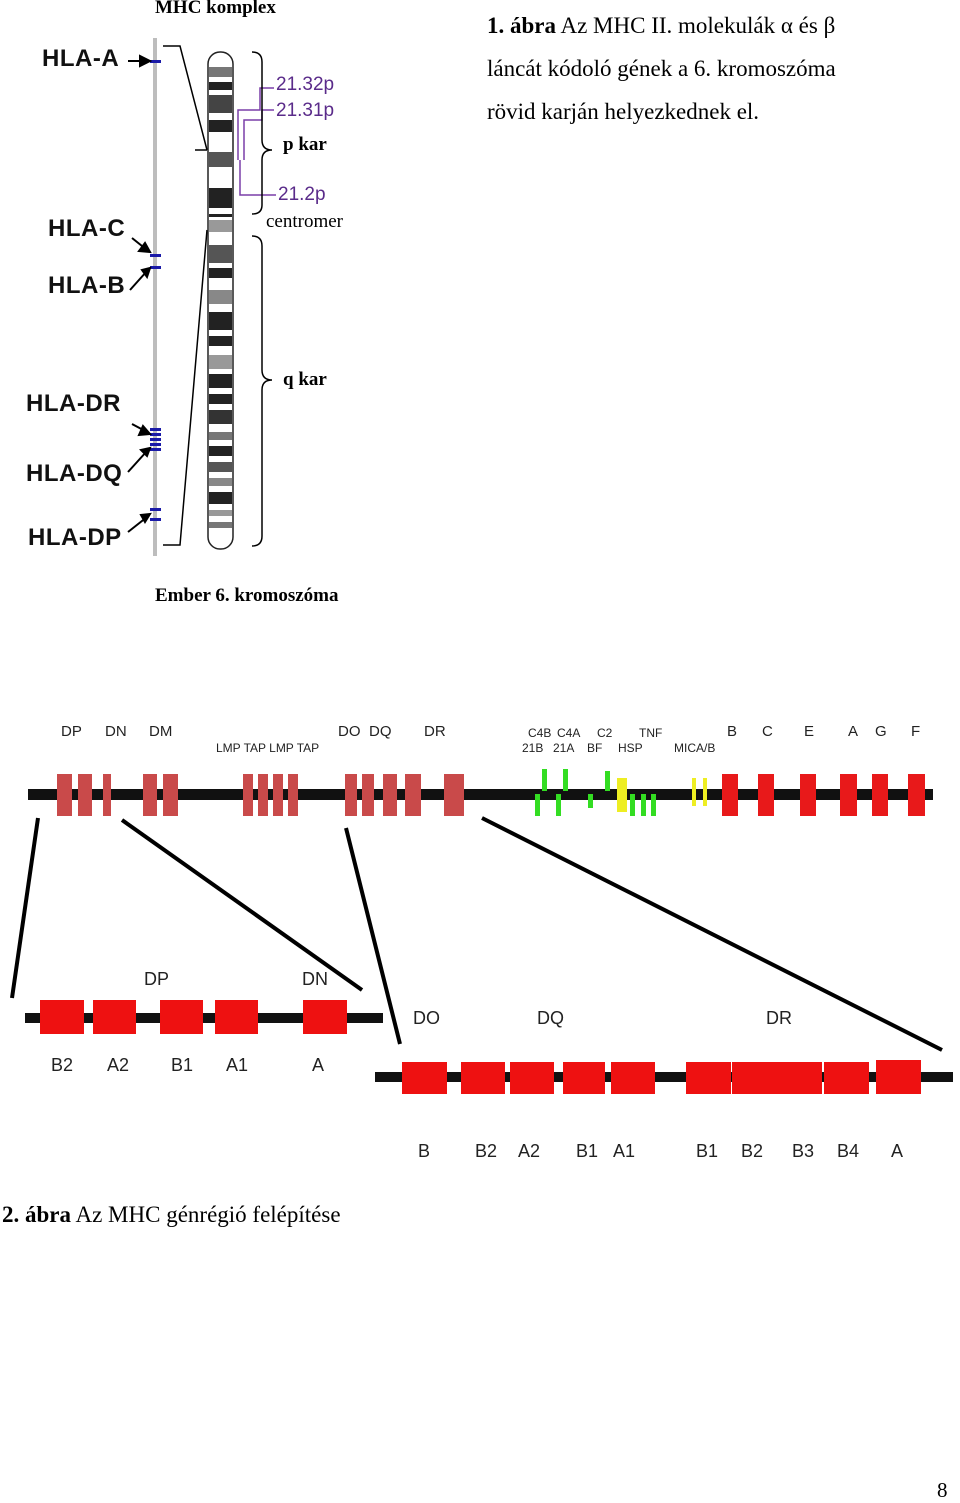  Describe the element at coordinates (185, 387) in the screenshot. I see `connector-bottom` at that location.